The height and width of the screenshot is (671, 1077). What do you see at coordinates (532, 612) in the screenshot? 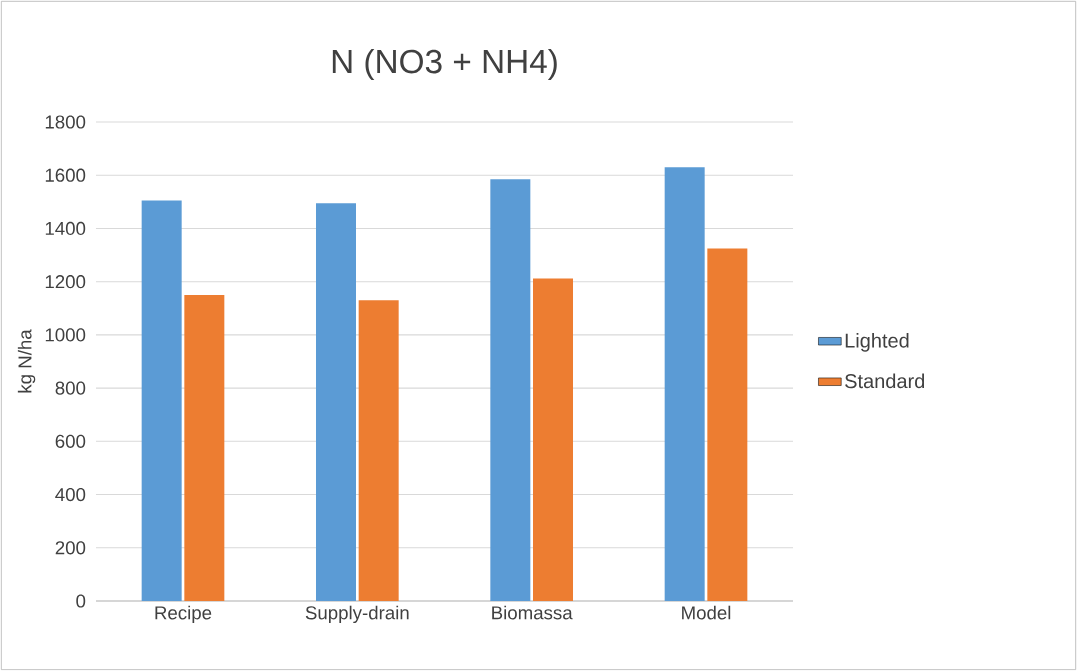
I see `x-tick-label: Biomassa` at bounding box center [532, 612].